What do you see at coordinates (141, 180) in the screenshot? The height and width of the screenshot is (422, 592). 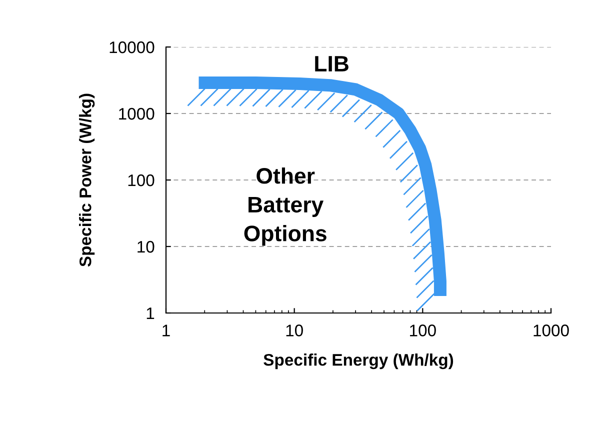 I see `y-tick-label: 100` at bounding box center [141, 180].